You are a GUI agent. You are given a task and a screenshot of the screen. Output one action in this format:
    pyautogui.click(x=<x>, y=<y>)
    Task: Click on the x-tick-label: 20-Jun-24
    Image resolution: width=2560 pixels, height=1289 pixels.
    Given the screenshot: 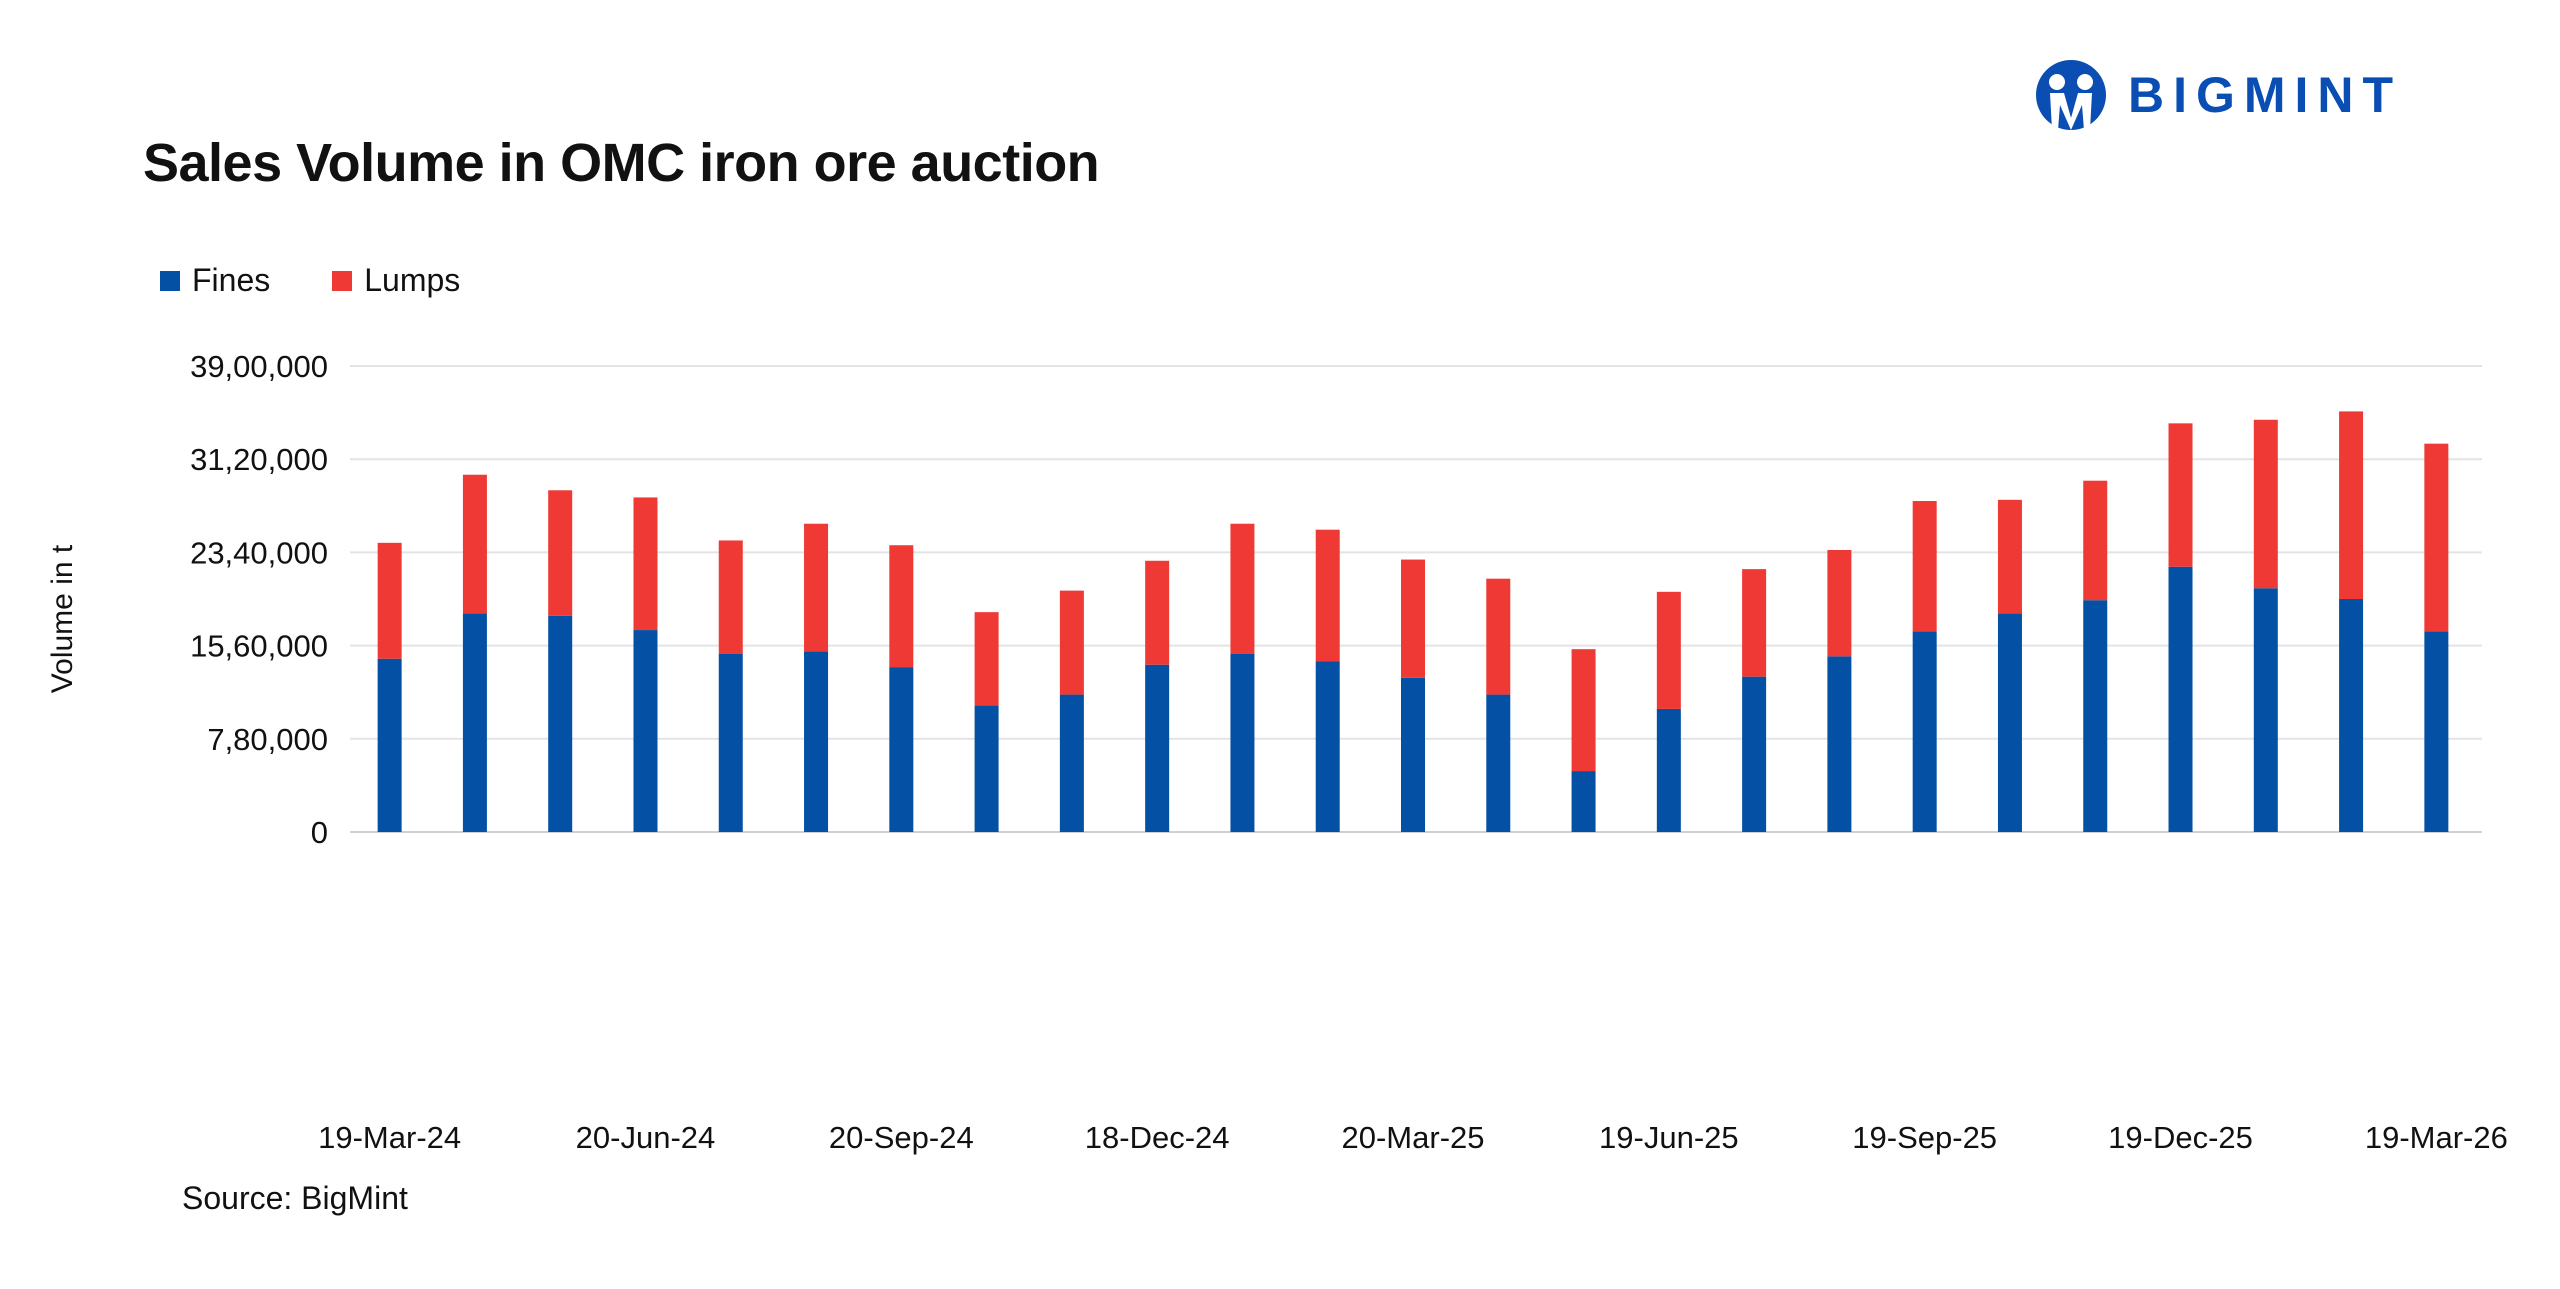 What is the action you would take?
    pyautogui.click(x=646, y=1137)
    